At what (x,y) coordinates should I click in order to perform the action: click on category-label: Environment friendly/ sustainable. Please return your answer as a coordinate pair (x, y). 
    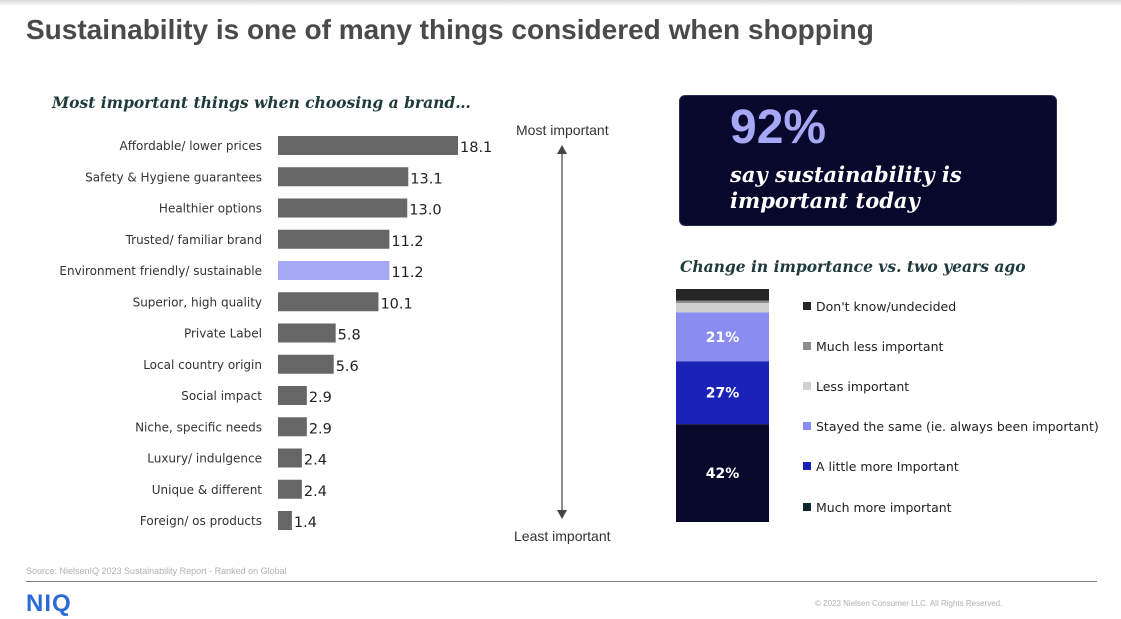
    Looking at the image, I should click on (160, 271).